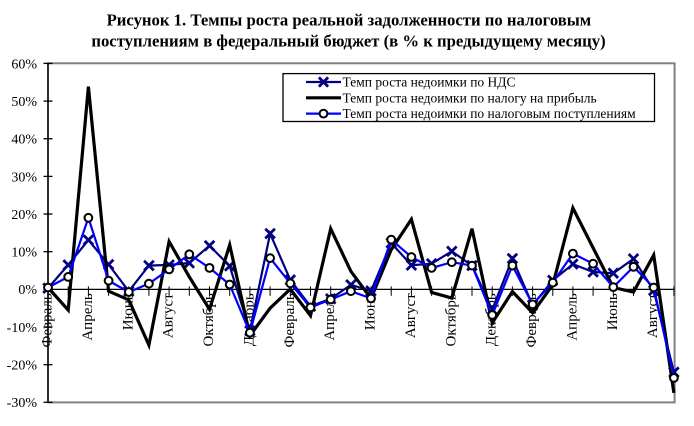 The width and height of the screenshot is (694, 426). What do you see at coordinates (24, 140) in the screenshot?
I see `svg-text: 40%` at bounding box center [24, 140].